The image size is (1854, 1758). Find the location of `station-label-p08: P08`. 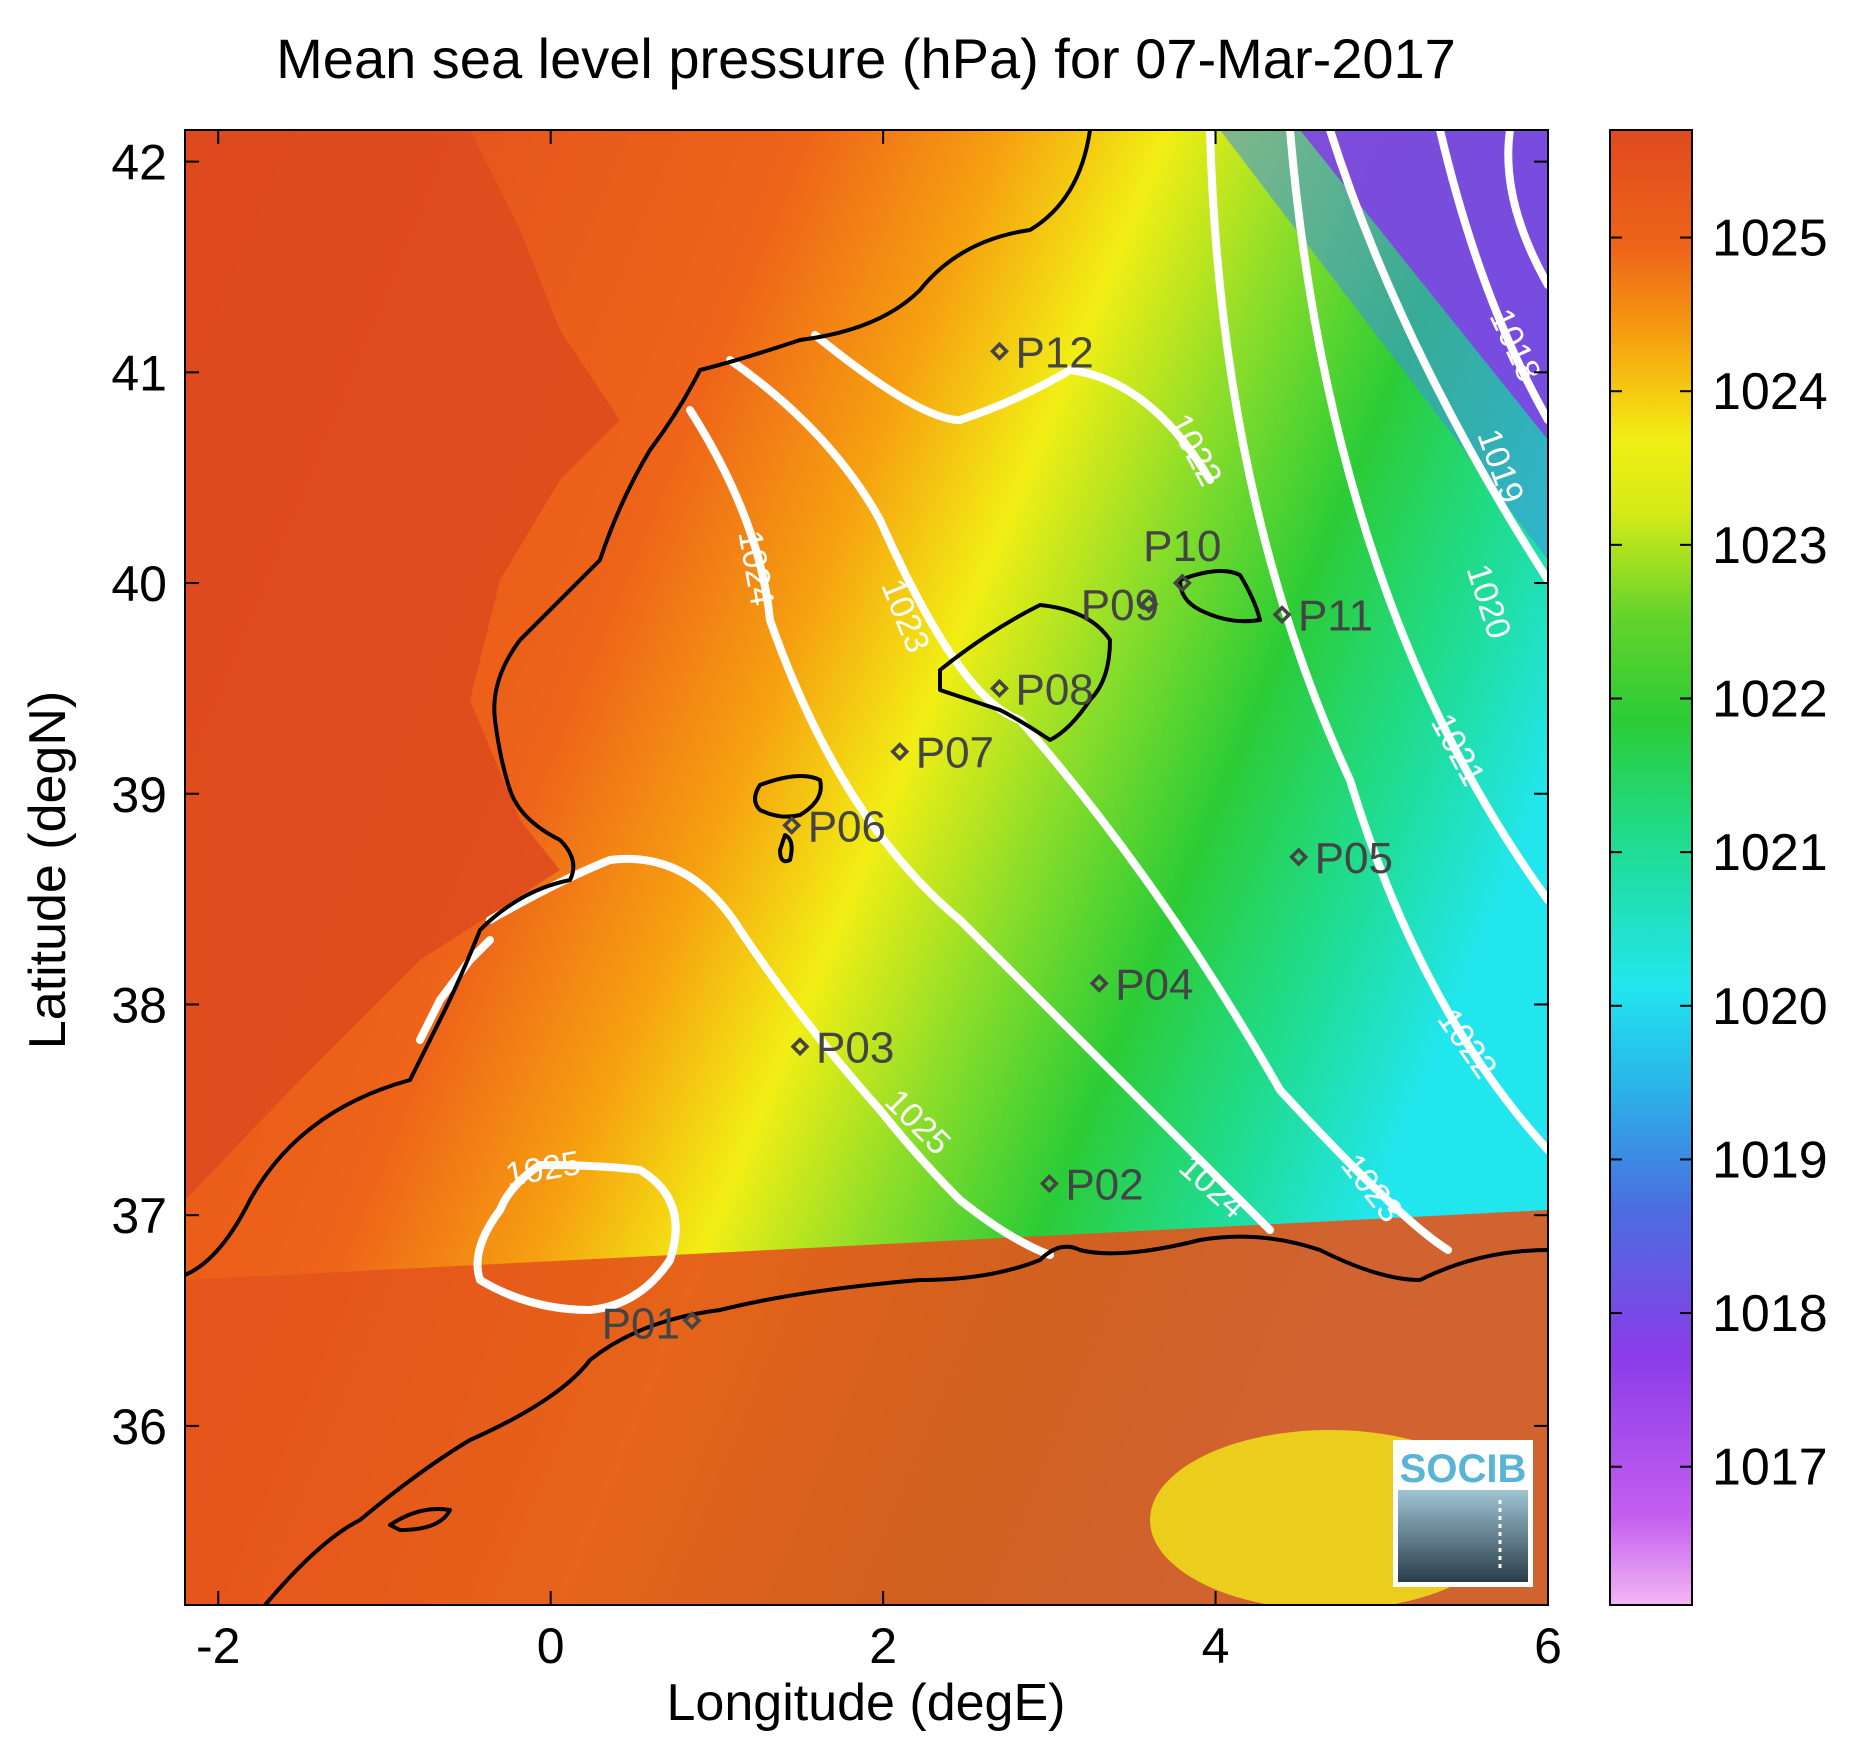

station-label-p08: P08 is located at coordinates (1054, 689).